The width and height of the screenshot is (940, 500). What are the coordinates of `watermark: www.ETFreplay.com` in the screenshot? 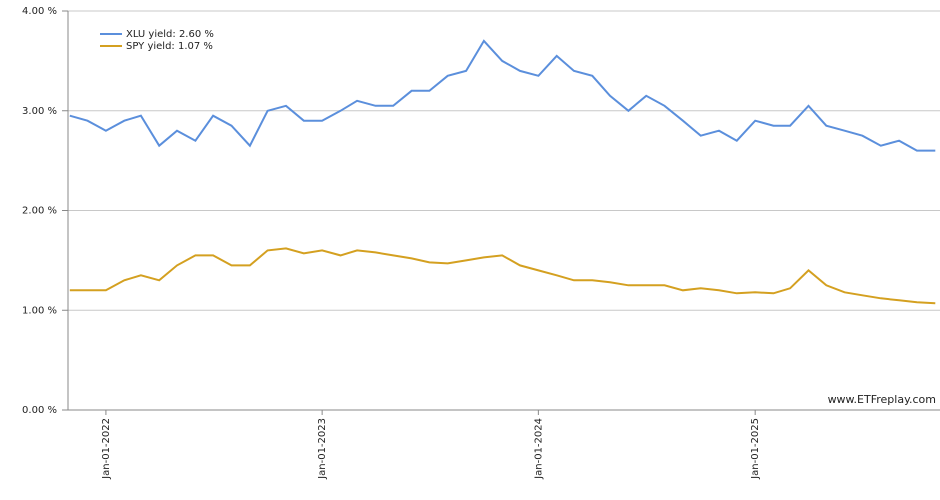 It's located at (882, 399).